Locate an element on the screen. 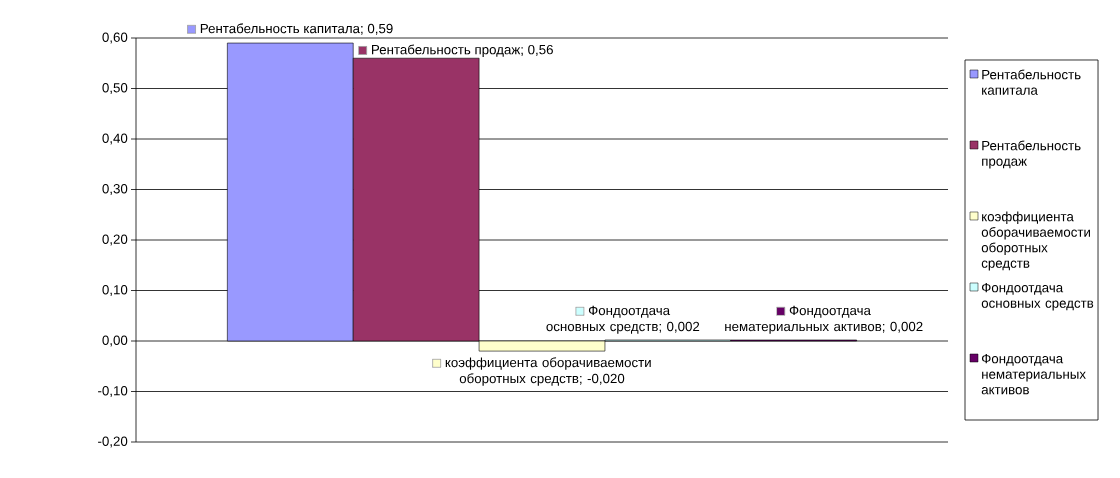 The image size is (1120, 478). legend-label: коэффициента оборачиваемости оборотных средств is located at coordinates (1035, 241).